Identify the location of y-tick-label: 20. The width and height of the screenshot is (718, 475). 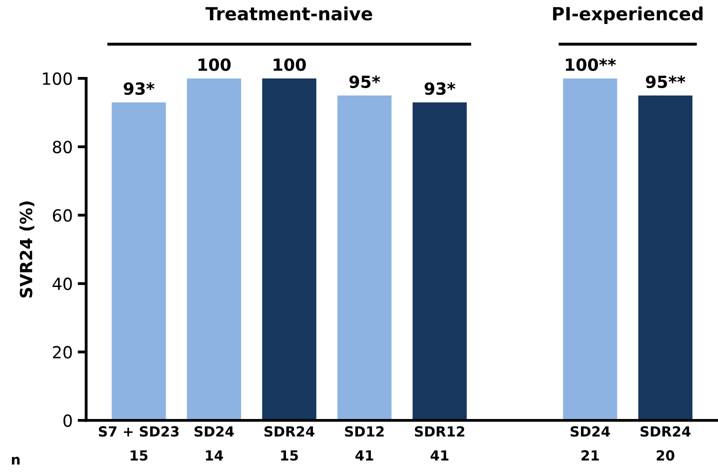
(62, 352).